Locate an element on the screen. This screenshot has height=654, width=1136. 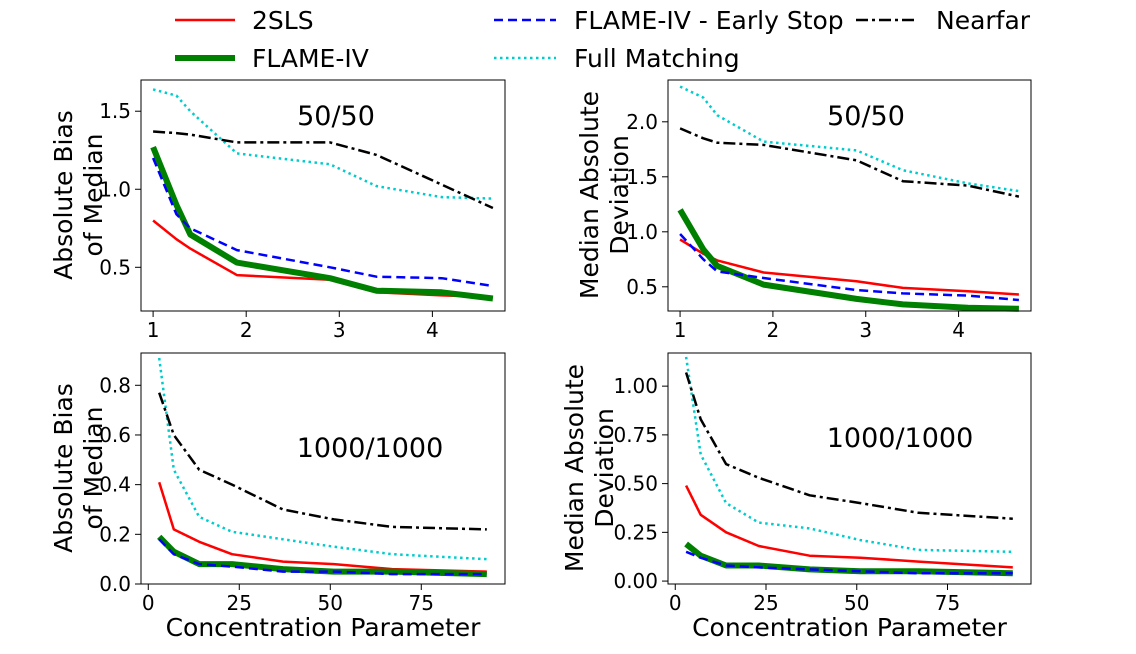
legend-entry-flame-iv-early-stop: FLAME-IV - Early Stop is located at coordinates (669, 20).